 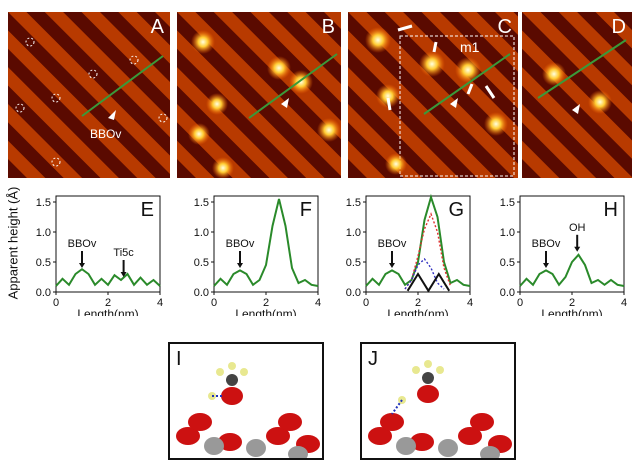 I want to click on chart-e: 0.0 0.5 1.0 1.5 0 2 4 Length(nm) BBOv Ti5c E, so click(x=99, y=255).